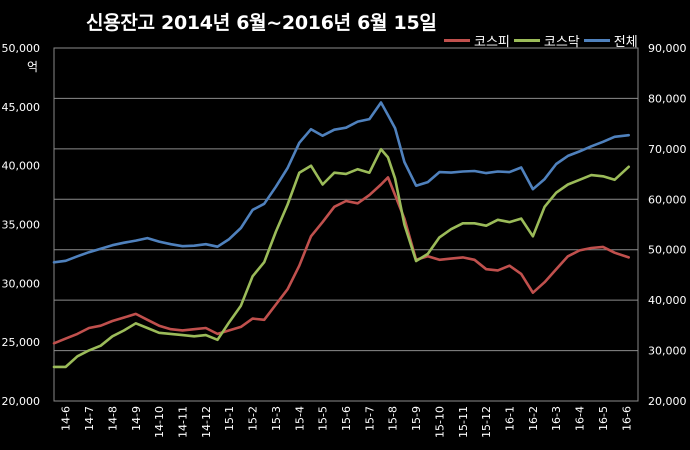  Describe the element at coordinates (159, 422) in the screenshot. I see `x-tick-label: 14-10` at that location.